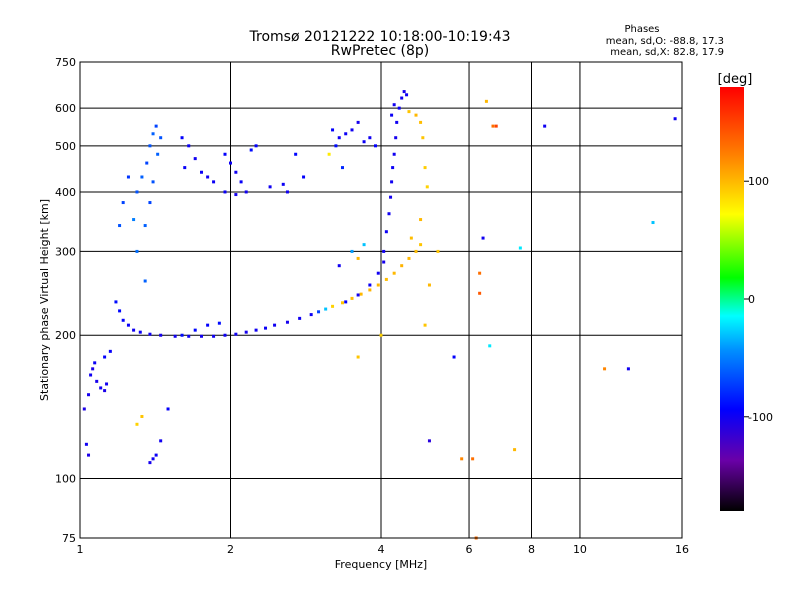 The width and height of the screenshot is (800, 600). What do you see at coordinates (667, 52) in the screenshot?
I see `legend-line-x: mean, sd,X: 82.8, 17.9` at bounding box center [667, 52].